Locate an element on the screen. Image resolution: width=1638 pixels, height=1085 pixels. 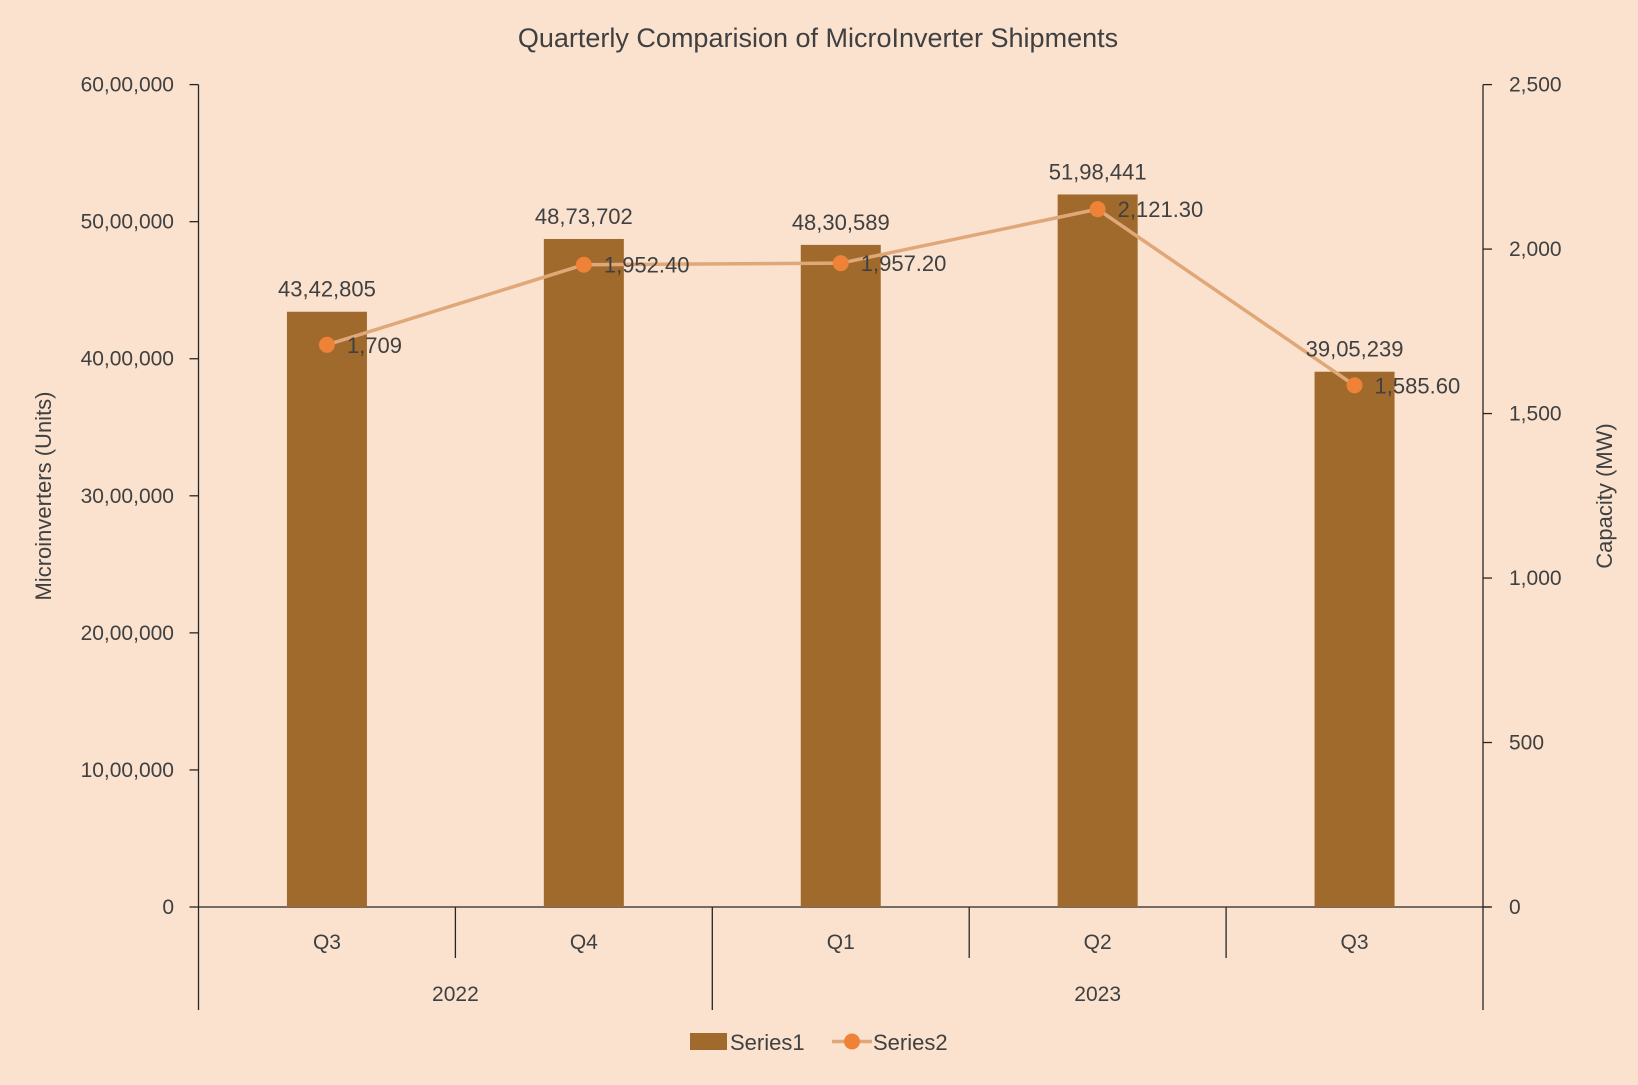
y-left-tick-label: 10,00,000 is located at coordinates (127, 770).